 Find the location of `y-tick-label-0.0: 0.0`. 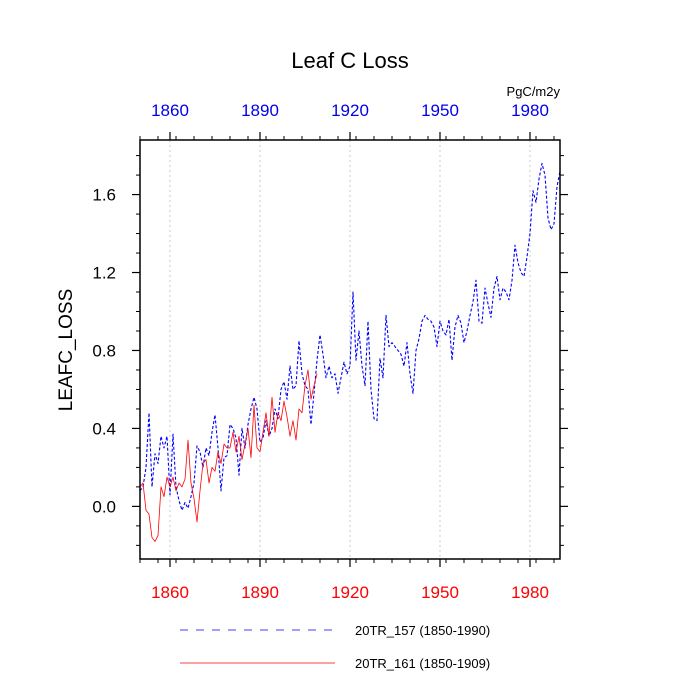

y-tick-label-0.0: 0.0 is located at coordinates (104, 506).